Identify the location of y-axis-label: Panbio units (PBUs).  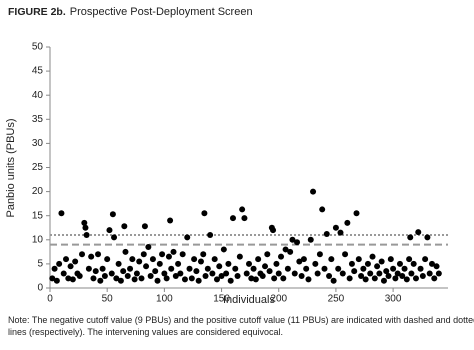
(11, 167).